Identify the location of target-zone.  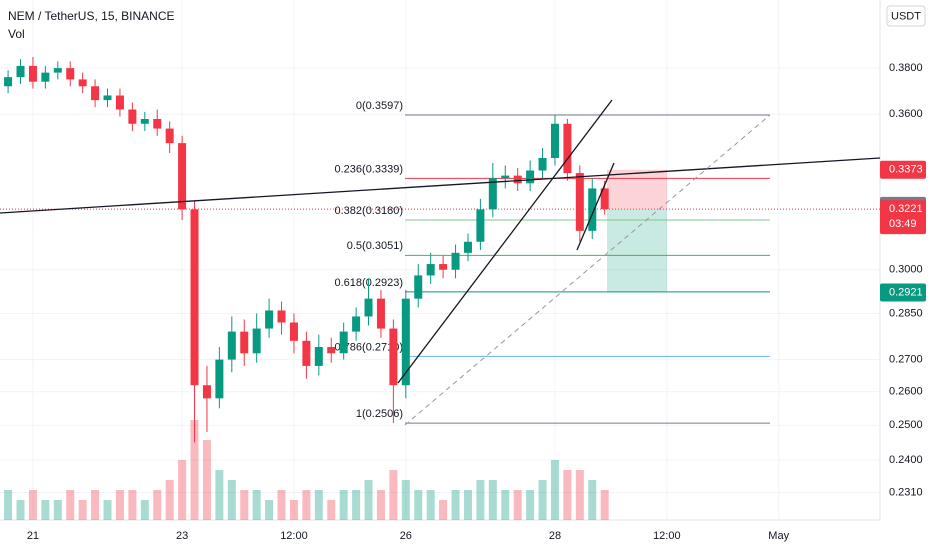
(637, 251).